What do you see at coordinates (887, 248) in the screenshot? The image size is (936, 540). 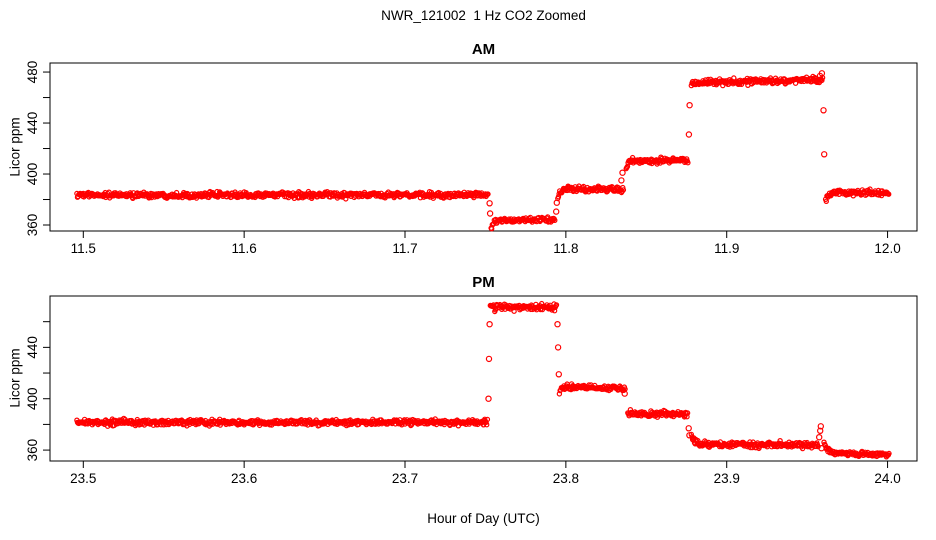 I see `am-x-tick-label: 12.0` at bounding box center [887, 248].